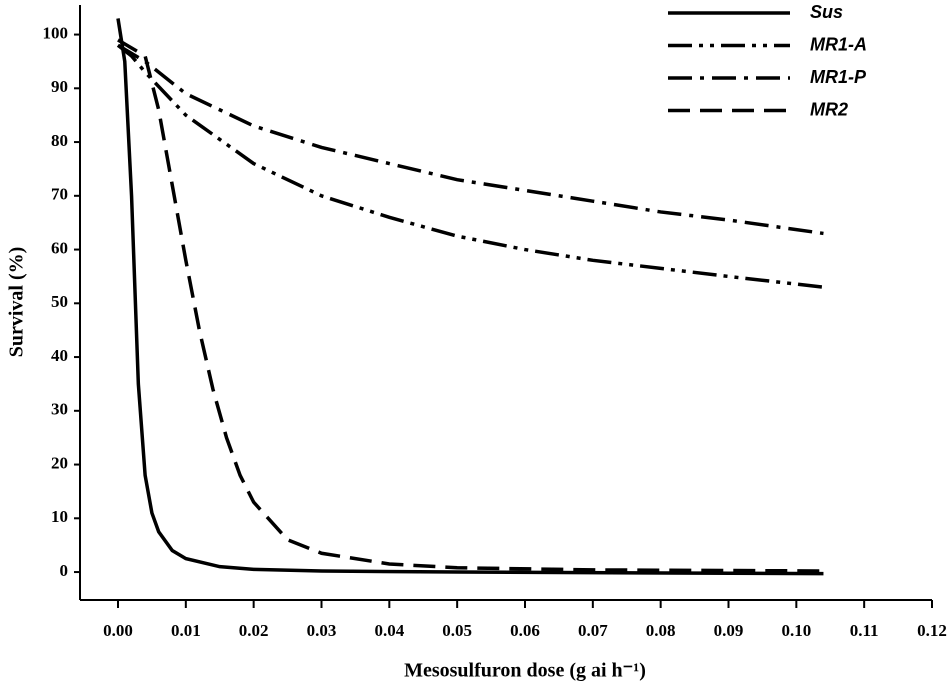 The image size is (952, 690). I want to click on x-tick-label: 0.08, so click(661, 630).